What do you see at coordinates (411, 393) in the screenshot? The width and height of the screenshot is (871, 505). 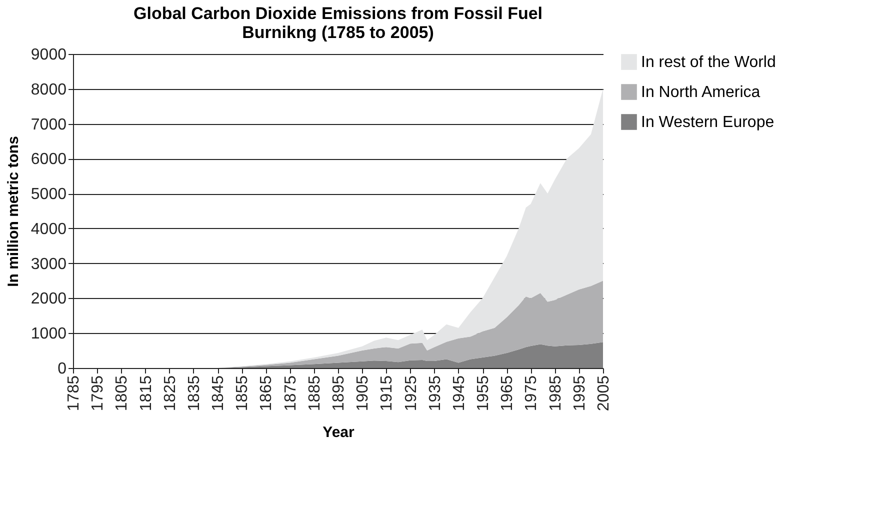 I see `x-tick-label: 1925` at bounding box center [411, 393].